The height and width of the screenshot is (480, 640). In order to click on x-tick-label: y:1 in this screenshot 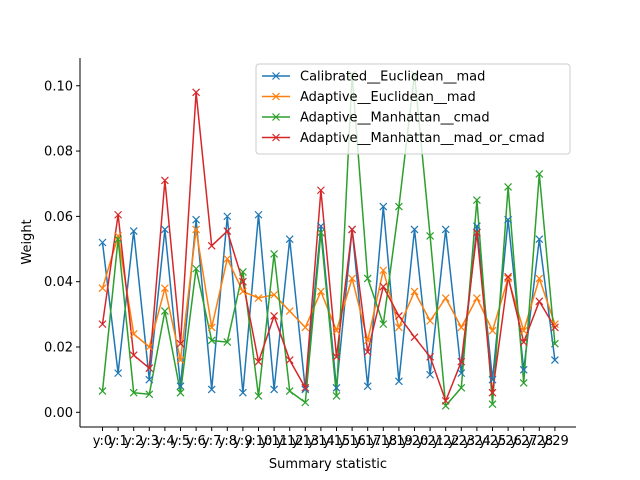, I will do `click(117, 441)`.